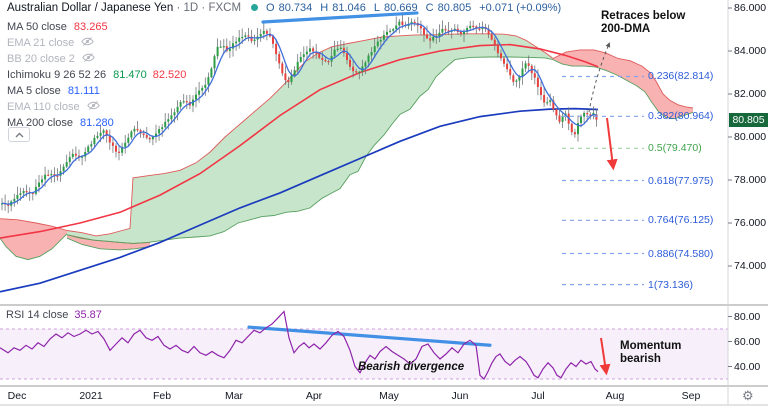  Describe the element at coordinates (599, 77) in the screenshot. I see `arrow-dashed-annotation` at that location.